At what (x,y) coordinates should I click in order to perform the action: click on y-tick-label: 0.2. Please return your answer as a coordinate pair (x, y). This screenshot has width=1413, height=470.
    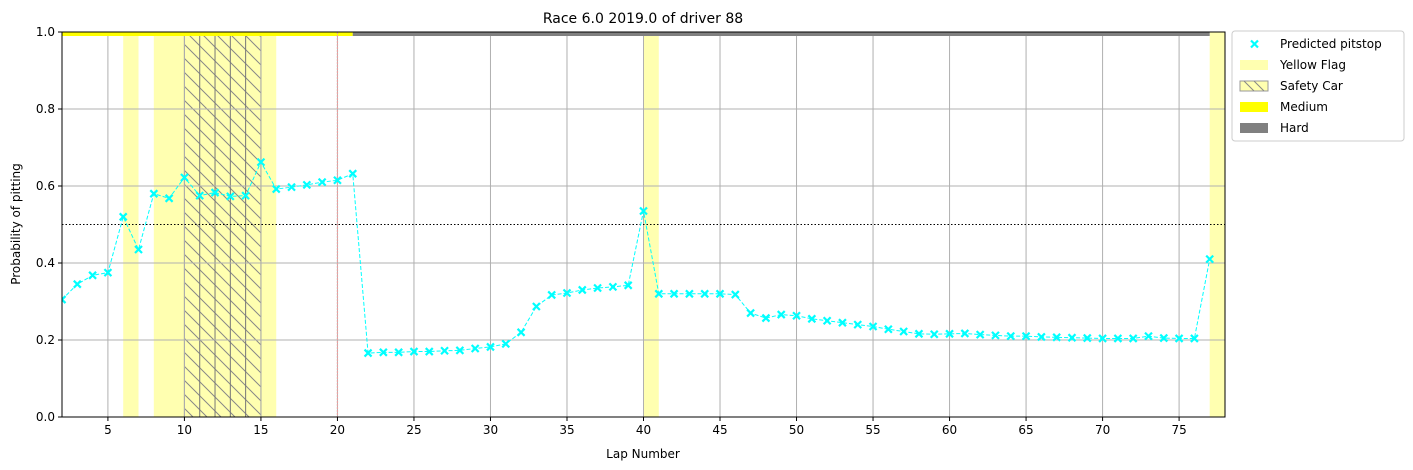
    Looking at the image, I should click on (45, 340).